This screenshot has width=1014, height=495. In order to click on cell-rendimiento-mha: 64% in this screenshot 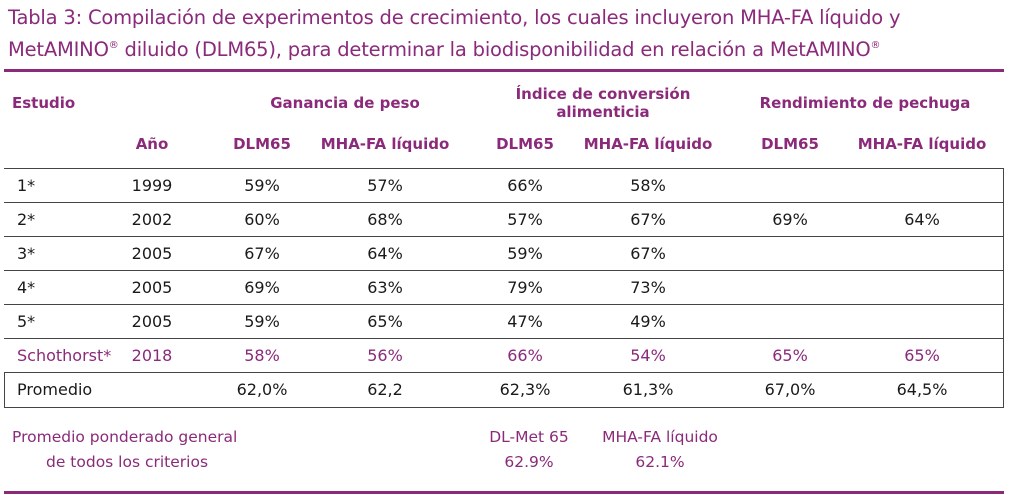, I will do `click(922, 219)`.